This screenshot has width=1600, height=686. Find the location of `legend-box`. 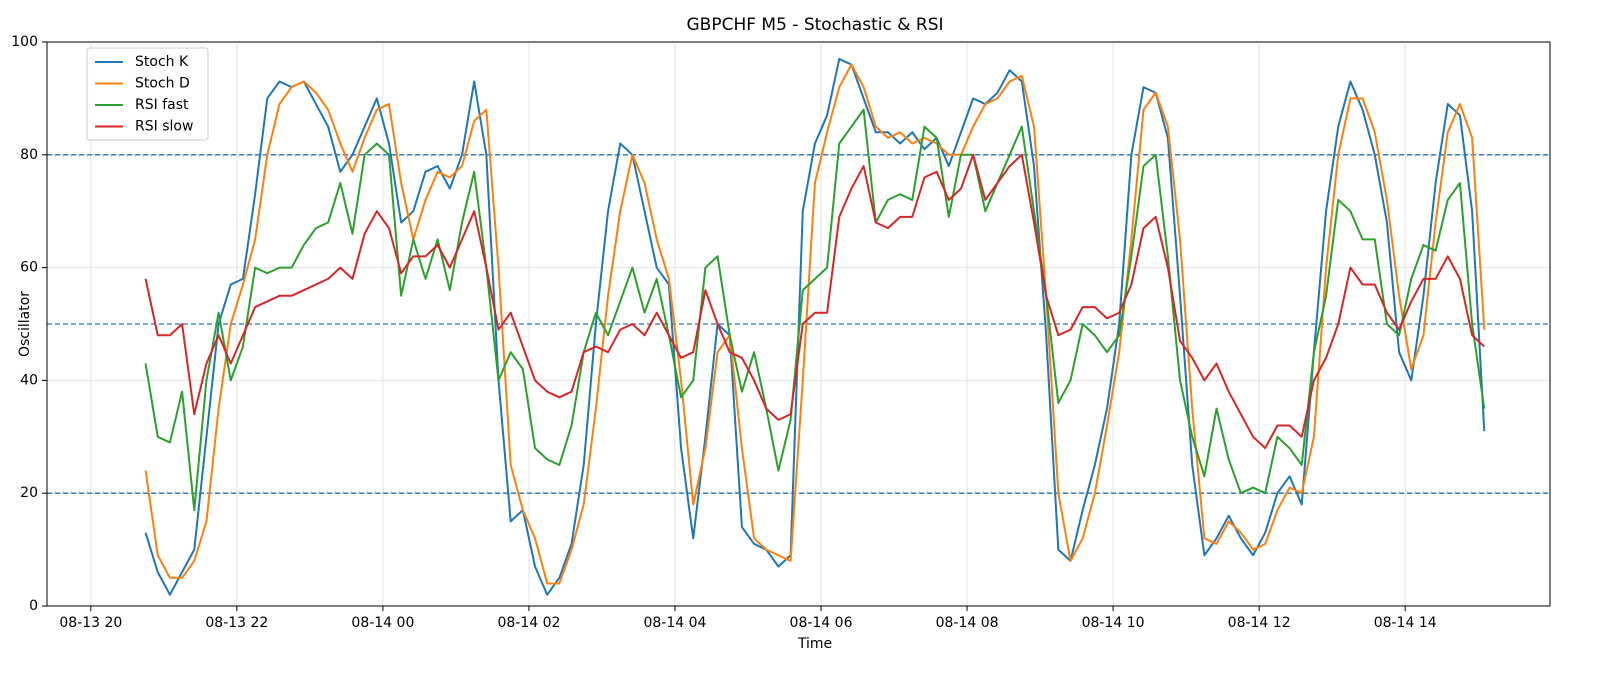

legend-box is located at coordinates (147, 94).